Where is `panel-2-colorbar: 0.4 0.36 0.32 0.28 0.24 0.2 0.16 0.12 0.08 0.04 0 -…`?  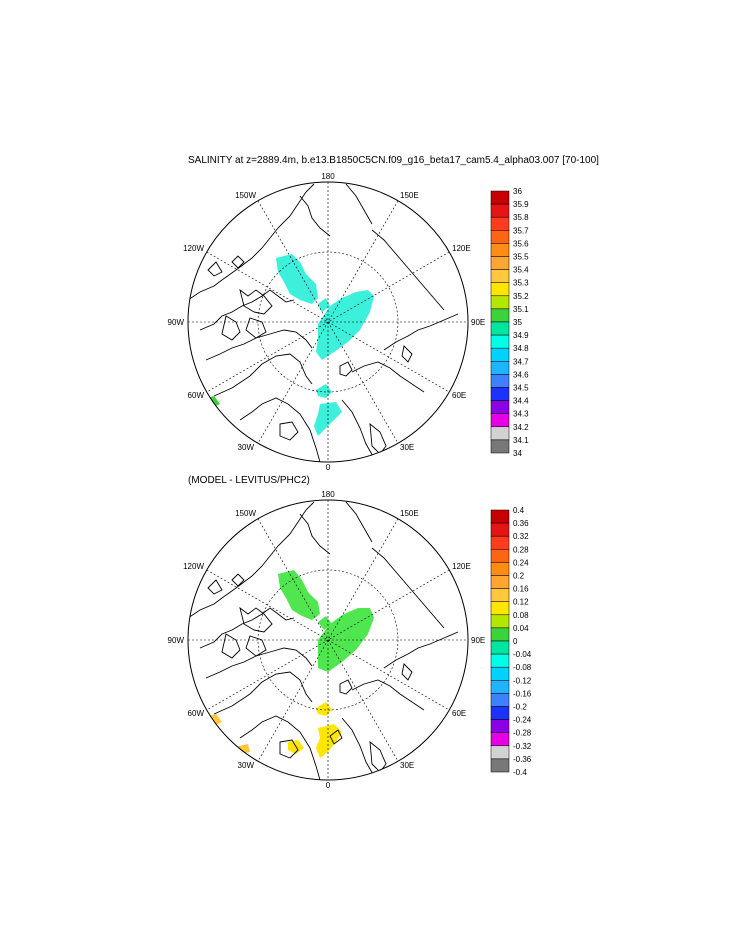 panel-2-colorbar: 0.4 0.36 0.32 0.28 0.24 0.2 0.16 0.12 0.08 0.04 0 -… is located at coordinates (511, 641).